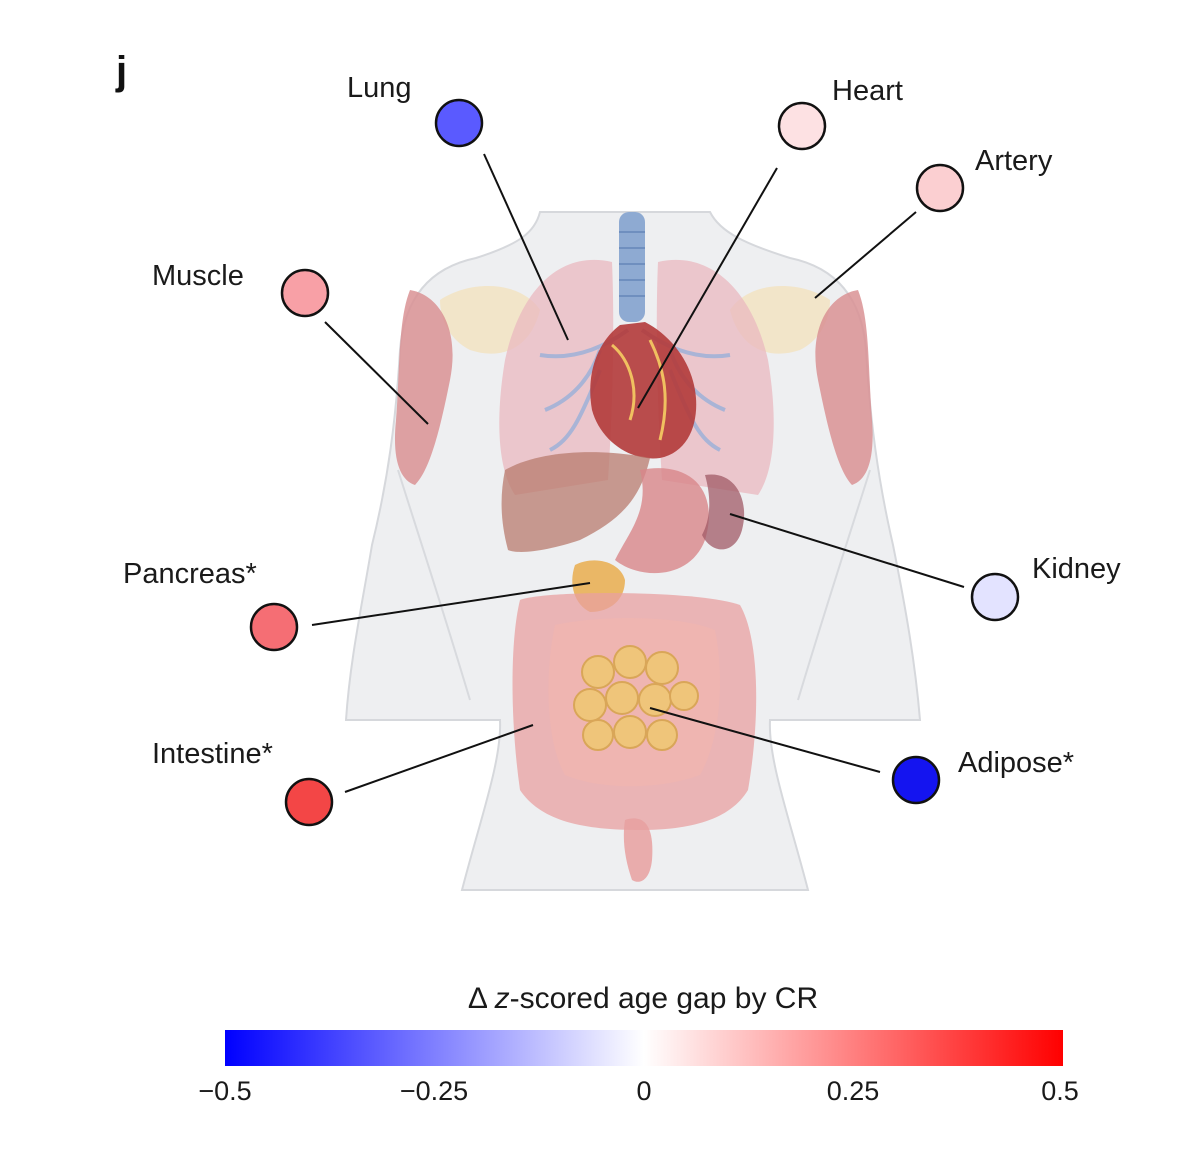 This screenshot has width=1200, height=1151. What do you see at coordinates (840, 113) in the screenshot?
I see `organ-marker-heart: Heart` at bounding box center [840, 113].